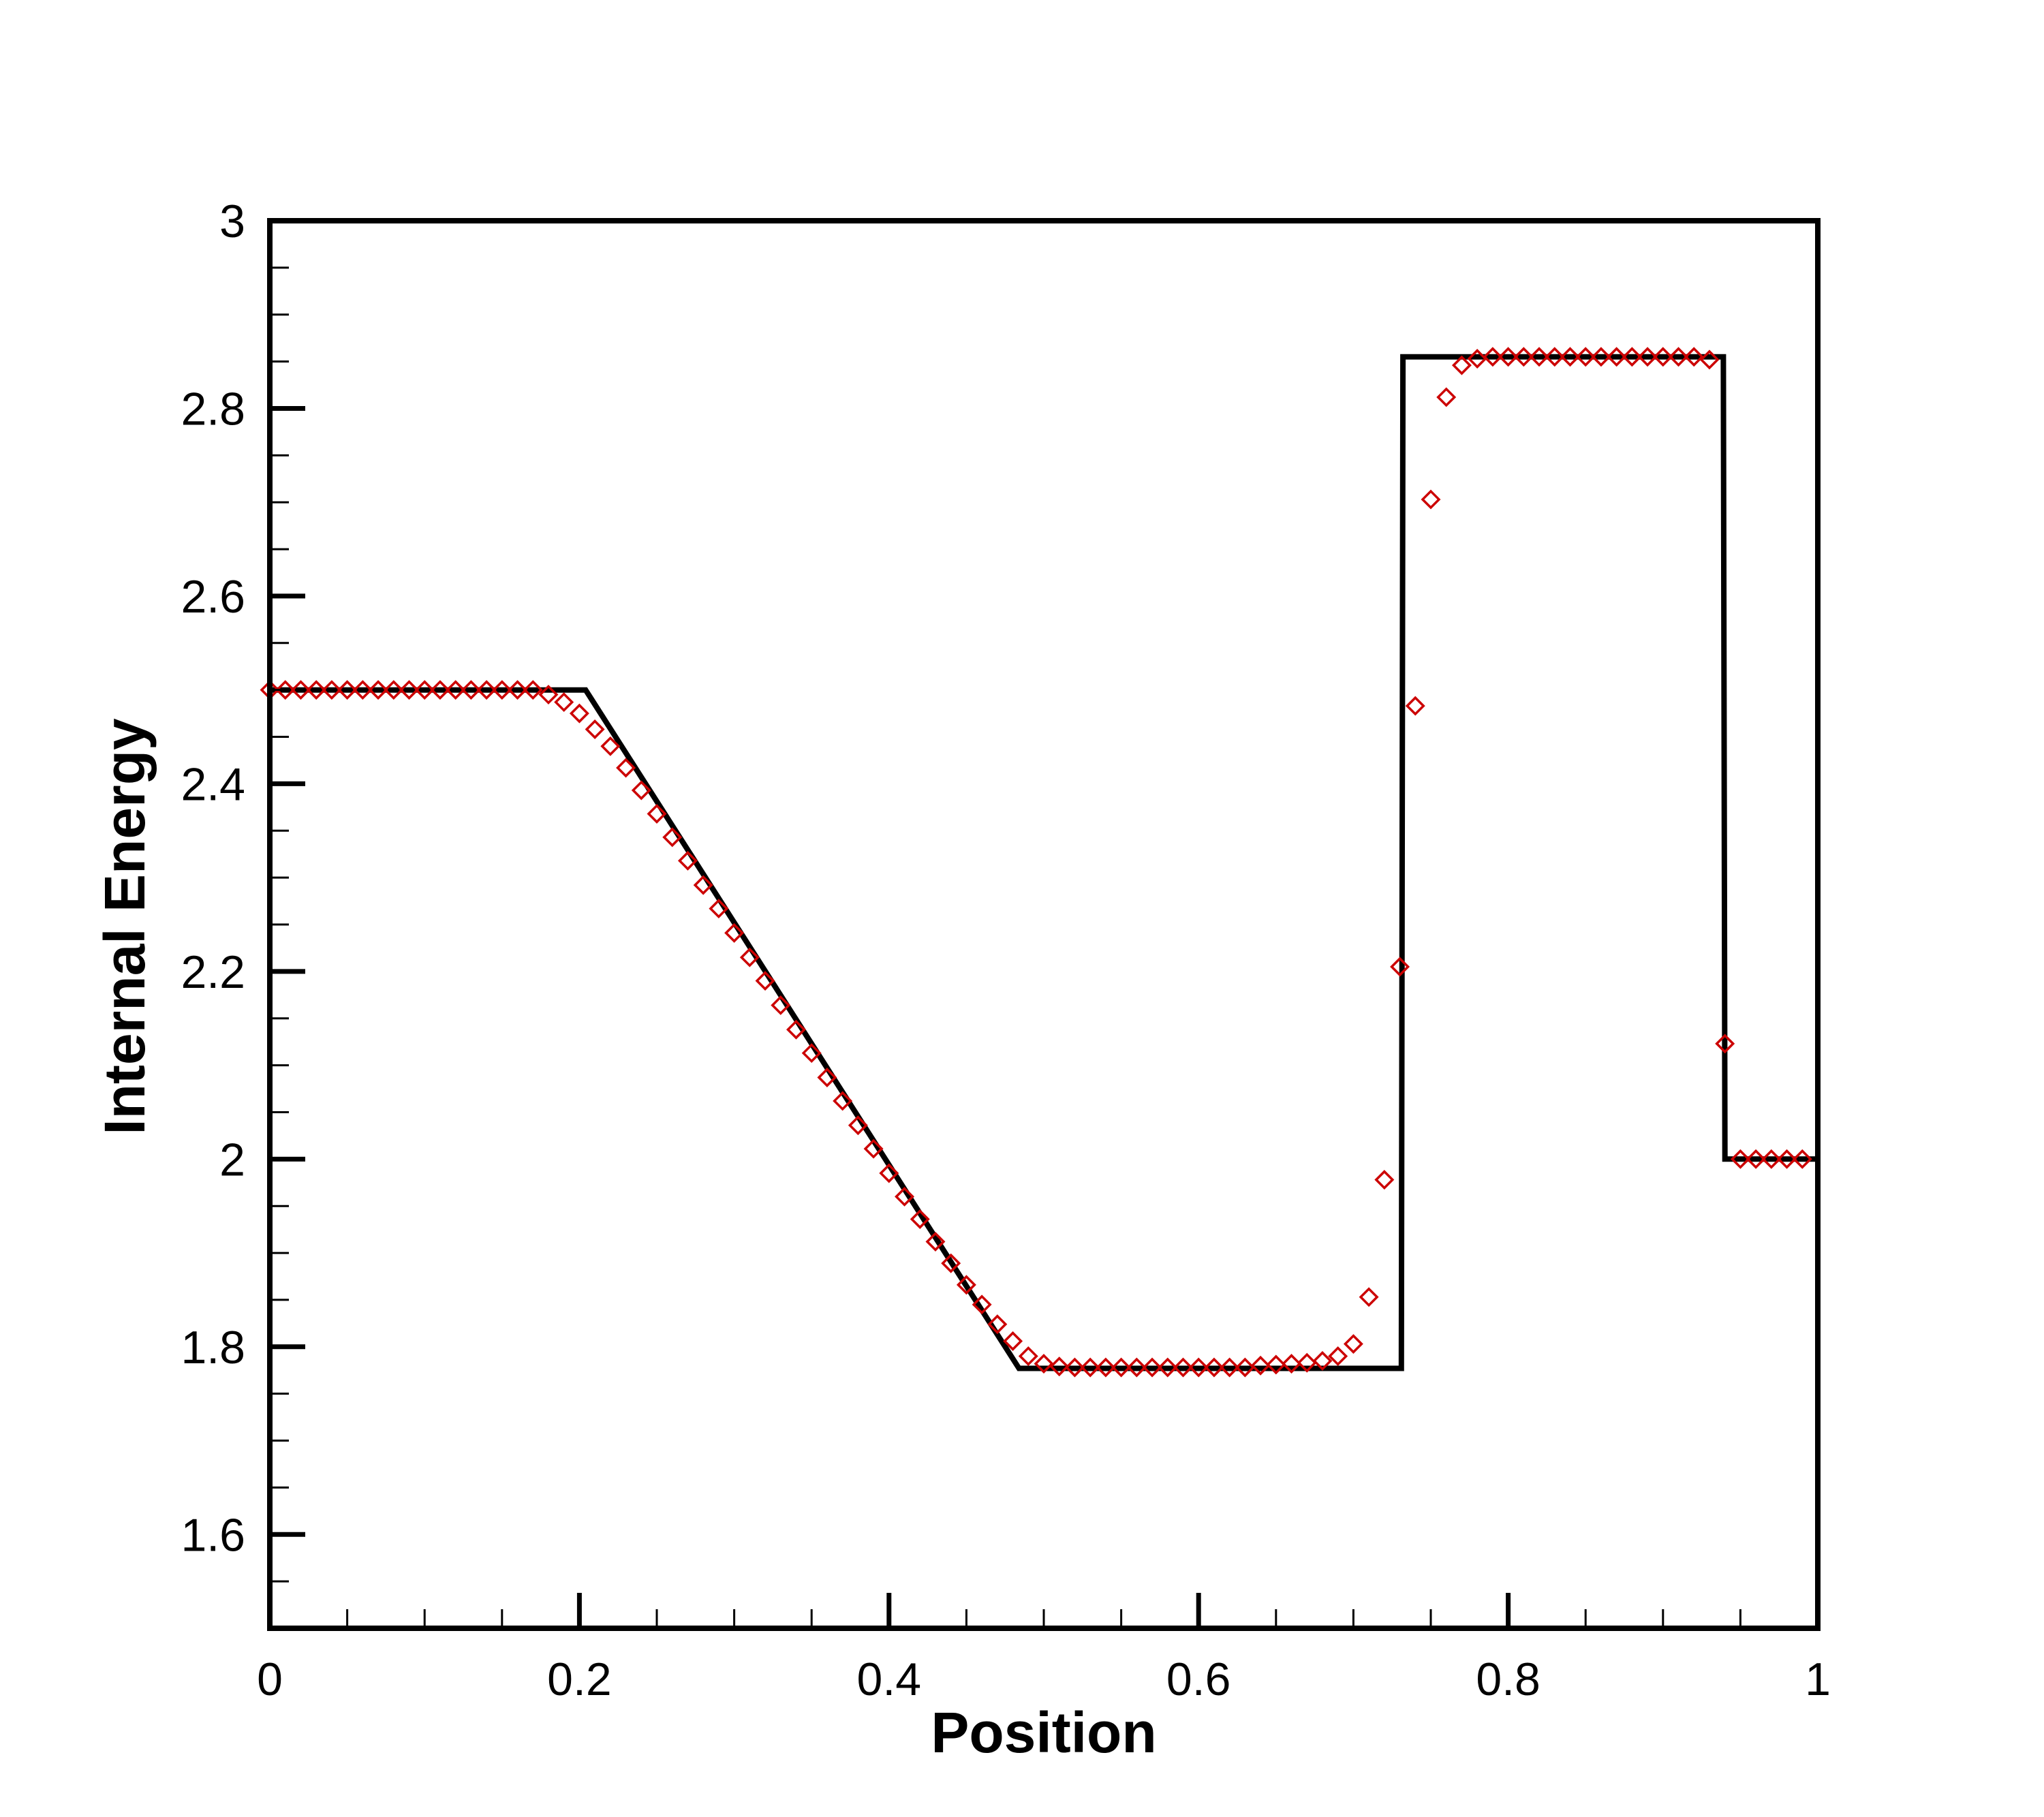 The height and width of the screenshot is (1817, 2044). Describe the element at coordinates (1818, 1679) in the screenshot. I see `x-tick-label: 1` at that location.